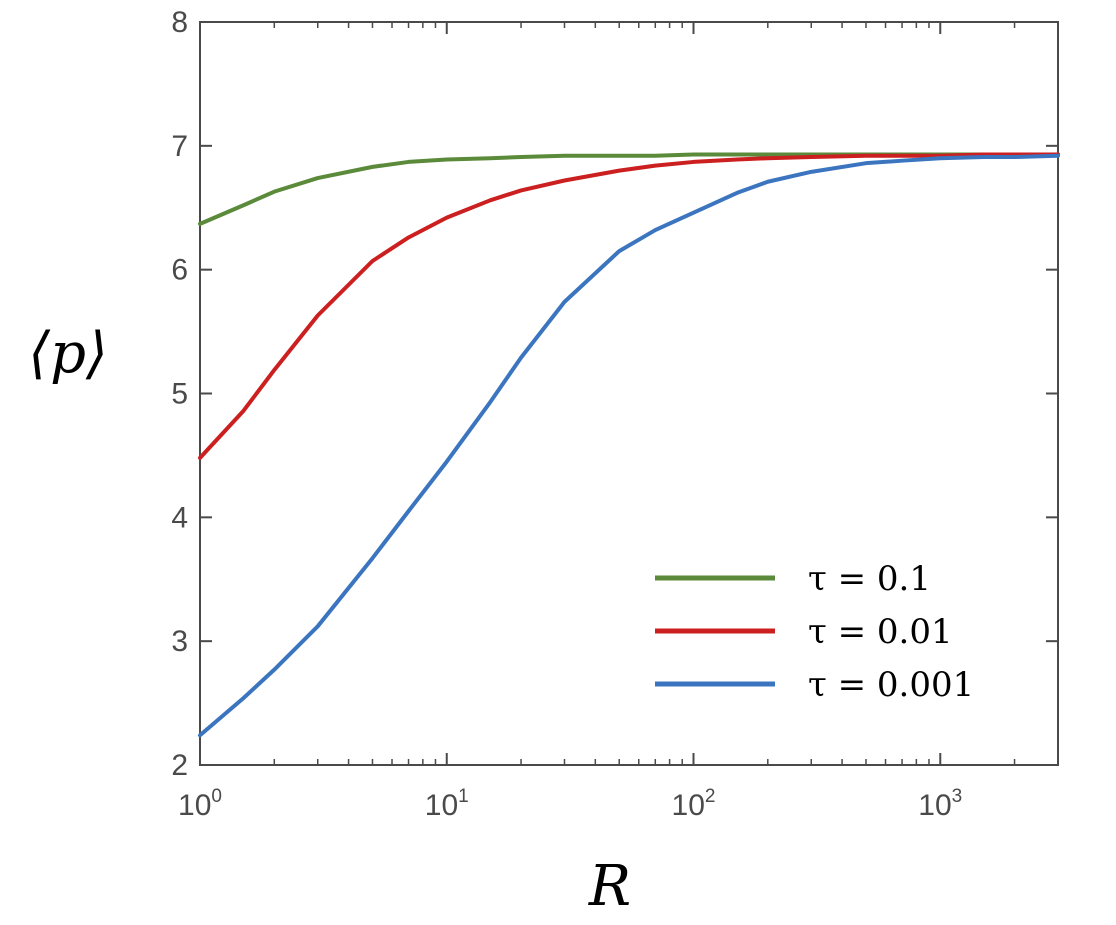 The width and height of the screenshot is (1116, 925). What do you see at coordinates (891, 685) in the screenshot?
I see `legend-label-3: τ = 0.001` at bounding box center [891, 685].